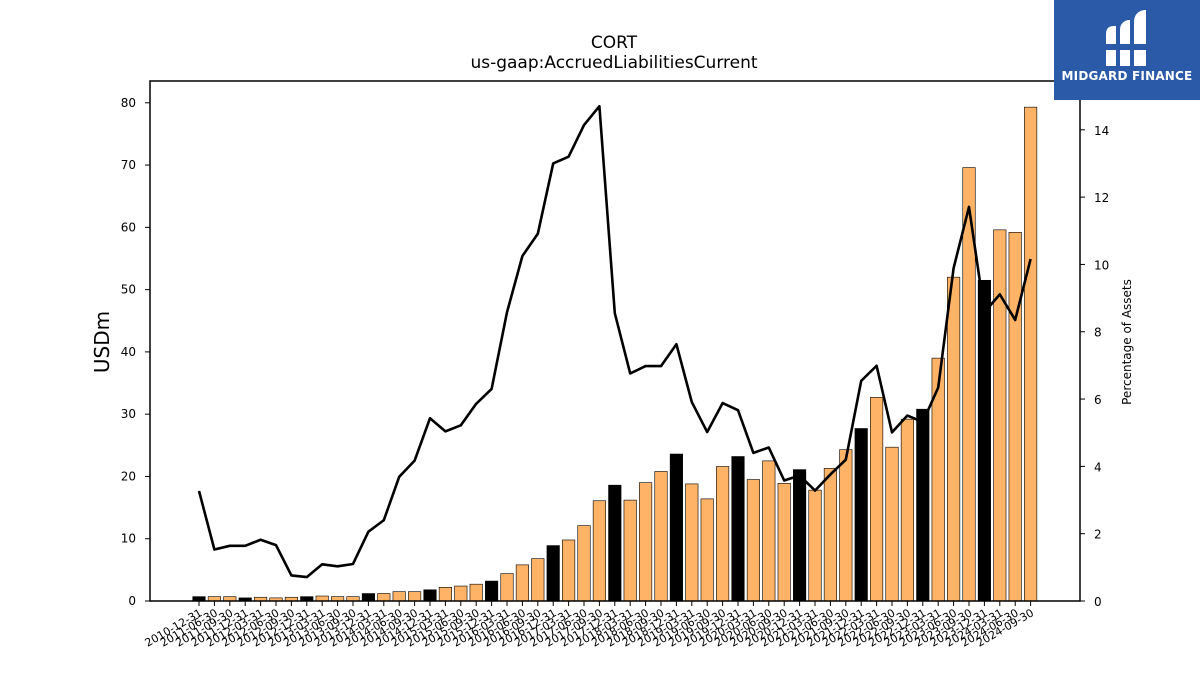 The width and height of the screenshot is (1200, 675). I want to click on y-tick-label: 0, so click(132, 601).